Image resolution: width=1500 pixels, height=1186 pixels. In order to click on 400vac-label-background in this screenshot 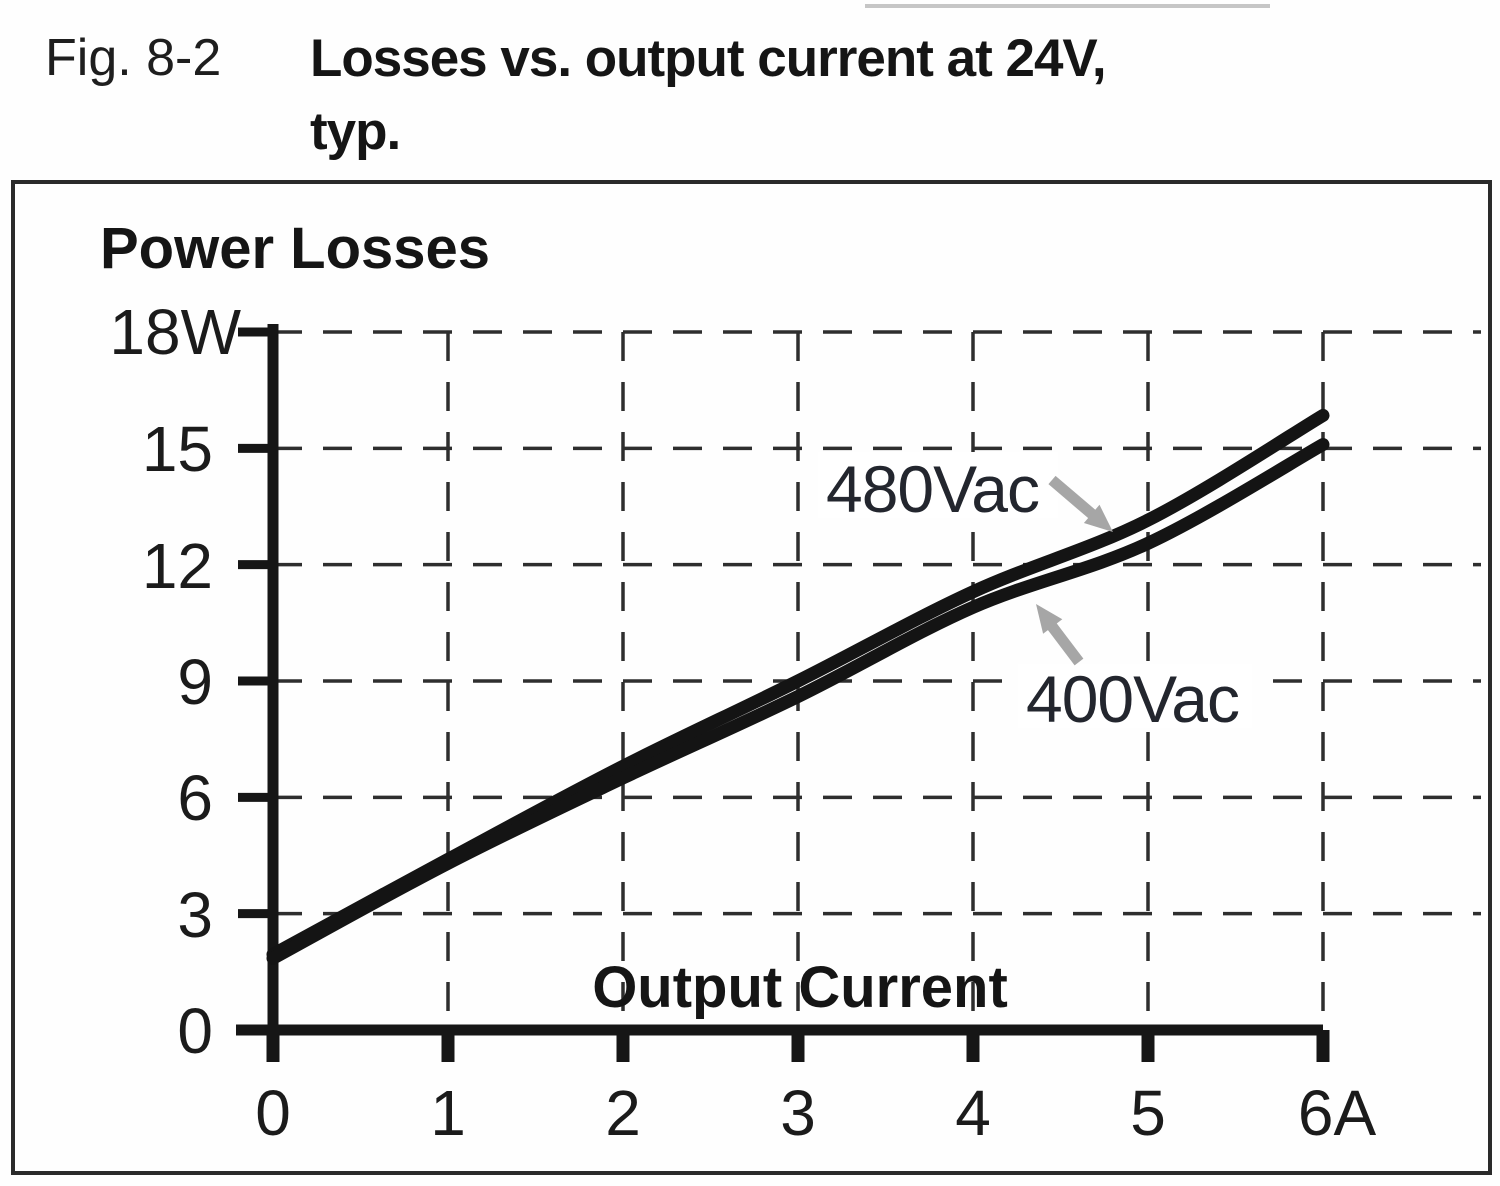, I will do `click(1135, 696)`.